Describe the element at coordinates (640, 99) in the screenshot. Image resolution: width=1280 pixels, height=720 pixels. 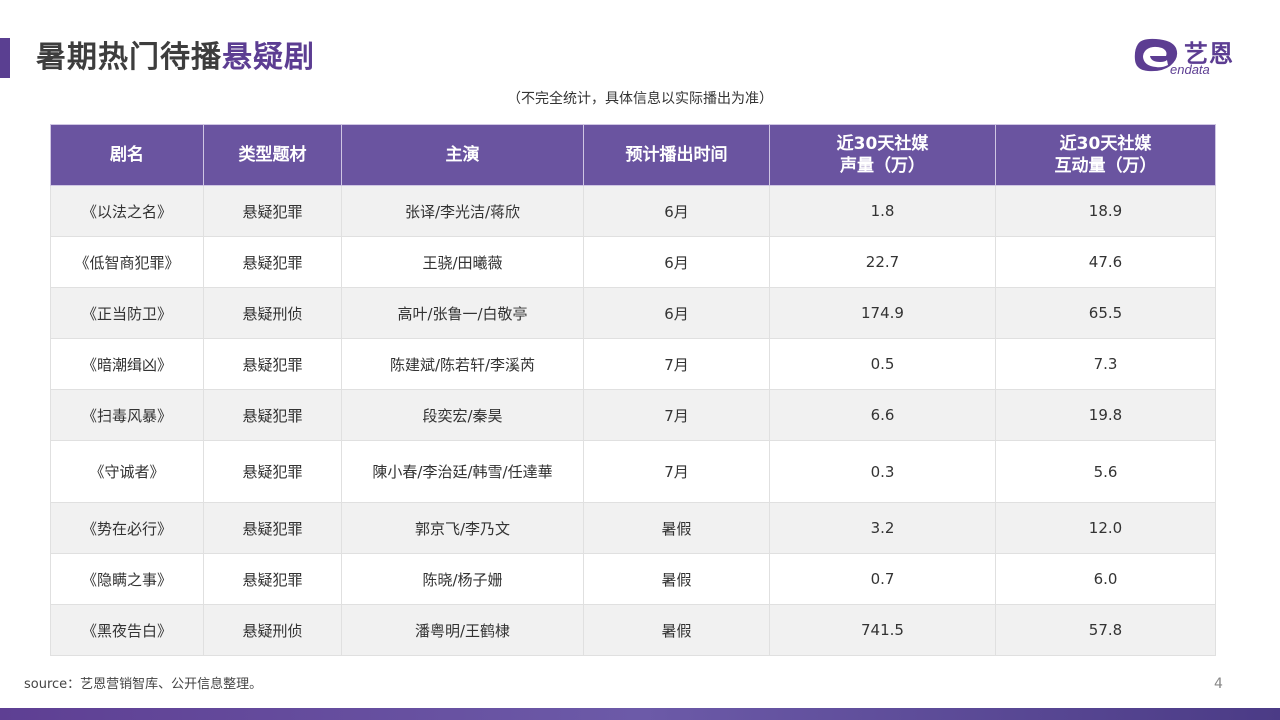
I see `table-note: （不完全统计，具体信息以实际播出为准）` at that location.